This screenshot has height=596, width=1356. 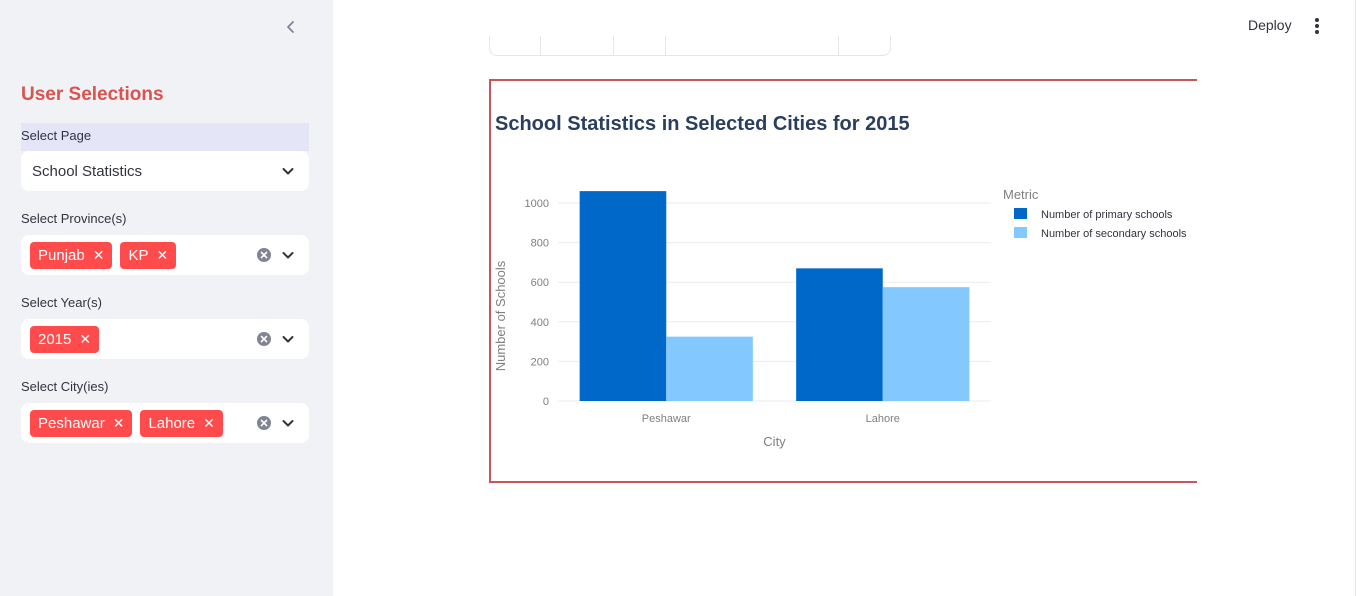 I want to click on bar-peshawar-secondary, so click(x=709, y=368).